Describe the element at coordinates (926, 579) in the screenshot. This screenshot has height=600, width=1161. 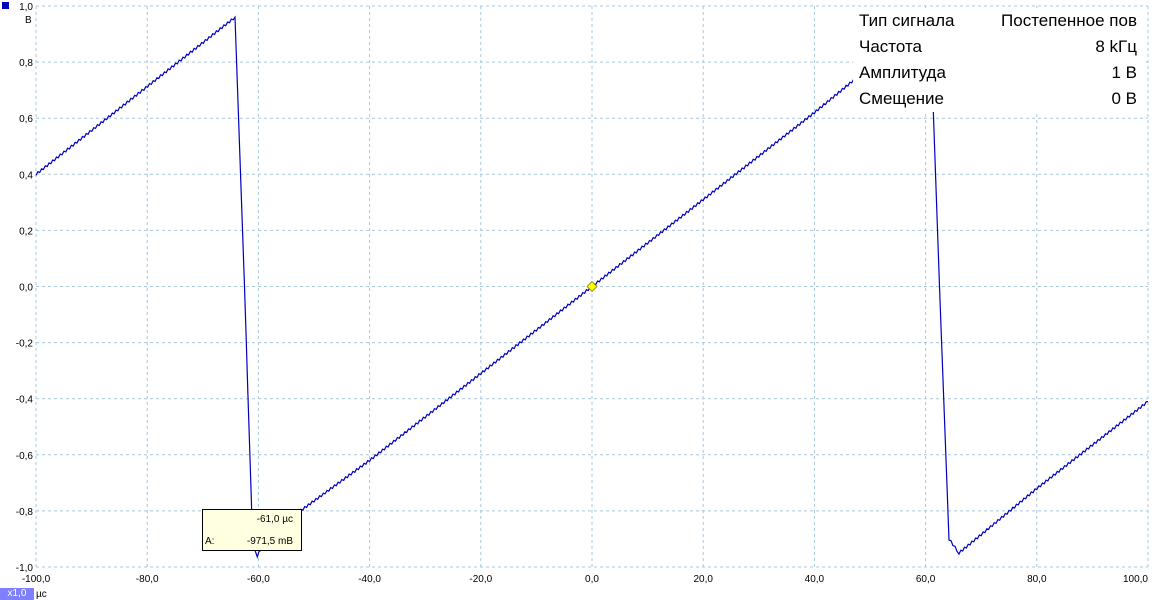
I see `x-tick-label: 60,0` at that location.